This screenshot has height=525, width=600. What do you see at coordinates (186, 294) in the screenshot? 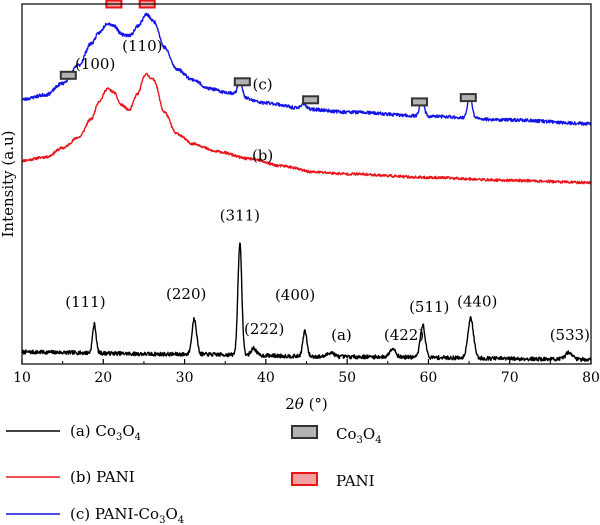
I see `peak-label: (220)` at bounding box center [186, 294].